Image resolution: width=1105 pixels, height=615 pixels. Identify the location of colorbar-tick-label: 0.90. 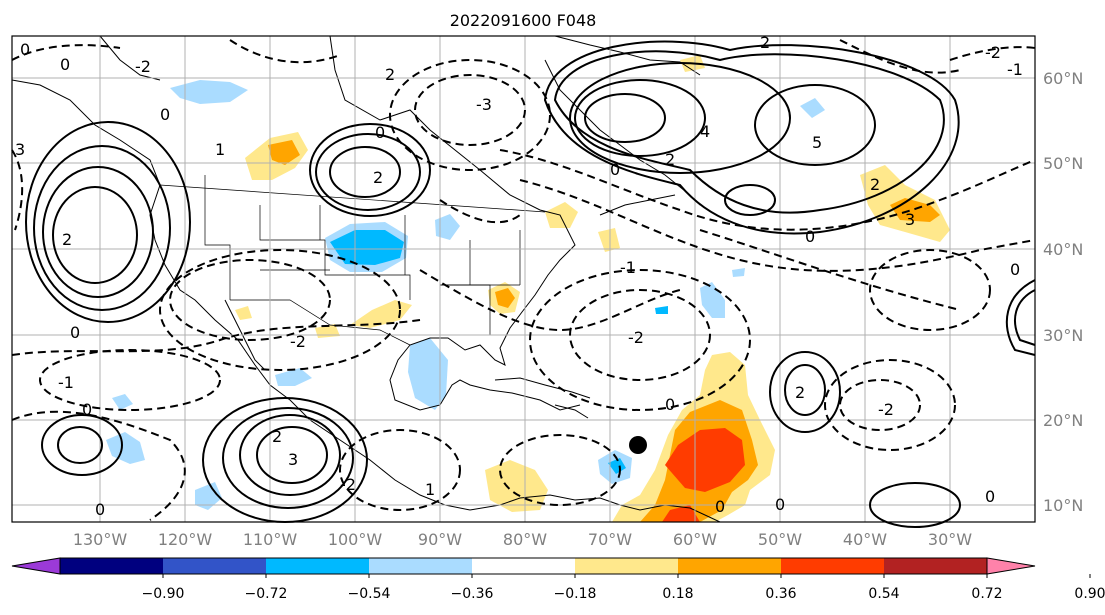
(1089, 594).